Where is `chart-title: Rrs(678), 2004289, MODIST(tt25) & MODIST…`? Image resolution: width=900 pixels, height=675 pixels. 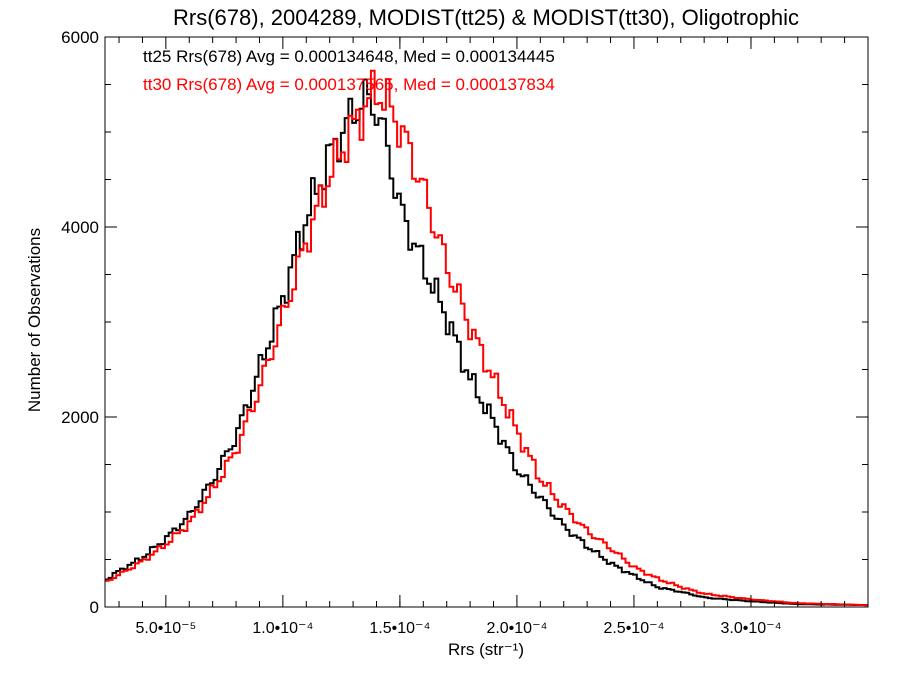
chart-title: Rrs(678), 2004289, MODIST(tt25) & MODIST… is located at coordinates (486, 17).